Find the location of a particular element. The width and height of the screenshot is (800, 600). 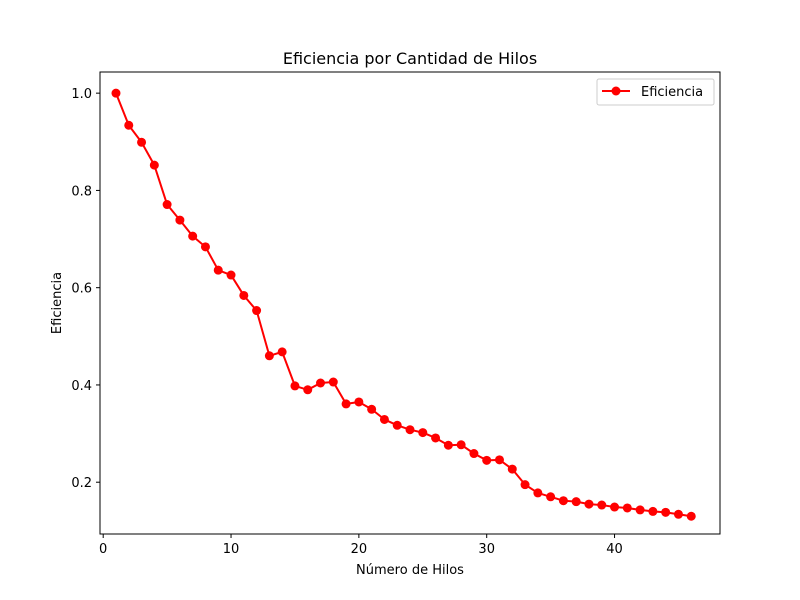

legend-box is located at coordinates (655, 92).